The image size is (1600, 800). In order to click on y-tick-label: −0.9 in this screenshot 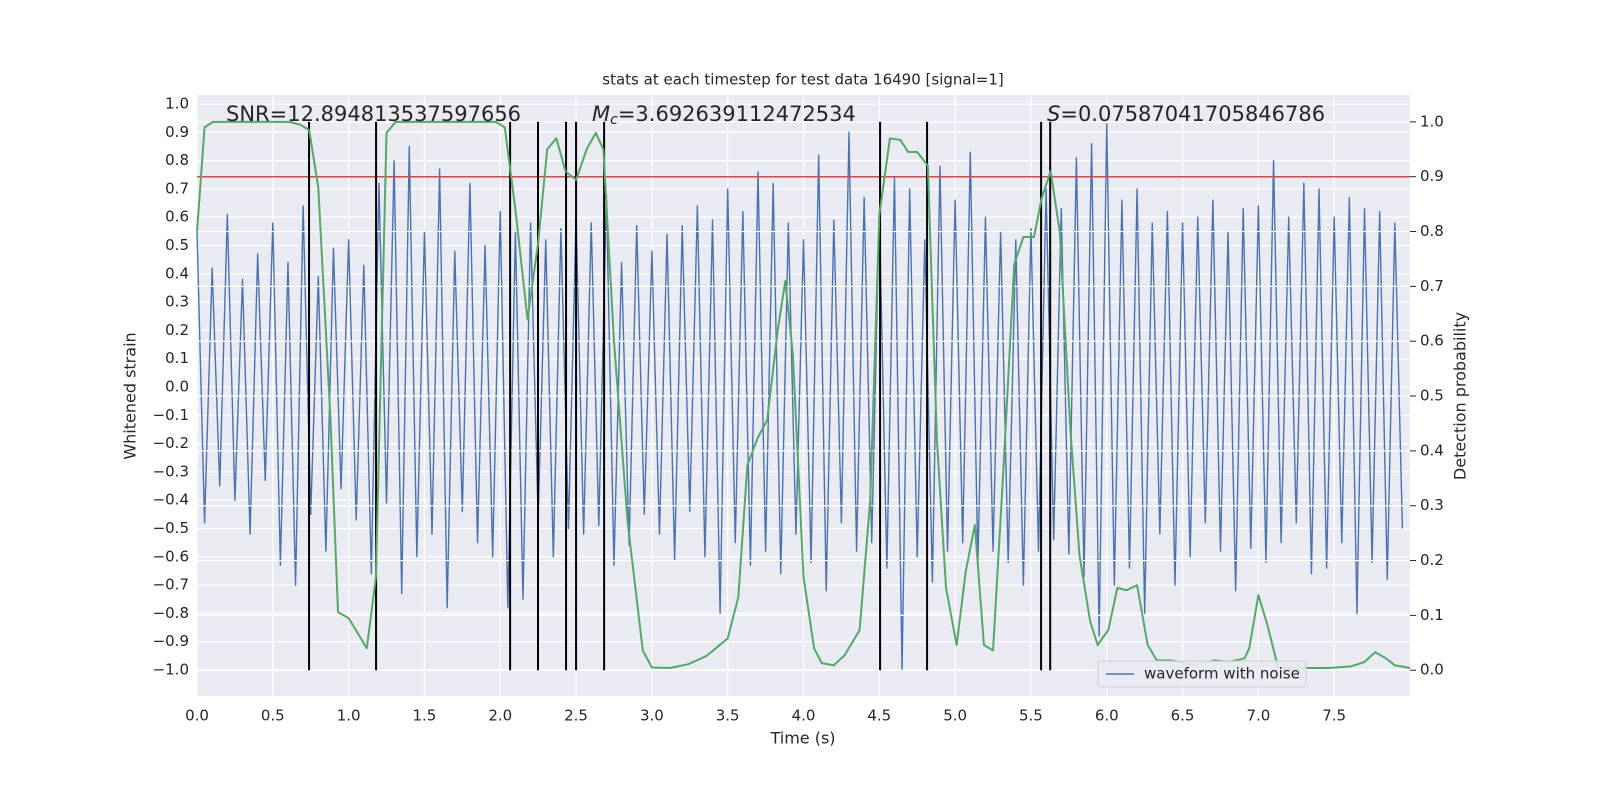, I will do `click(171, 641)`.